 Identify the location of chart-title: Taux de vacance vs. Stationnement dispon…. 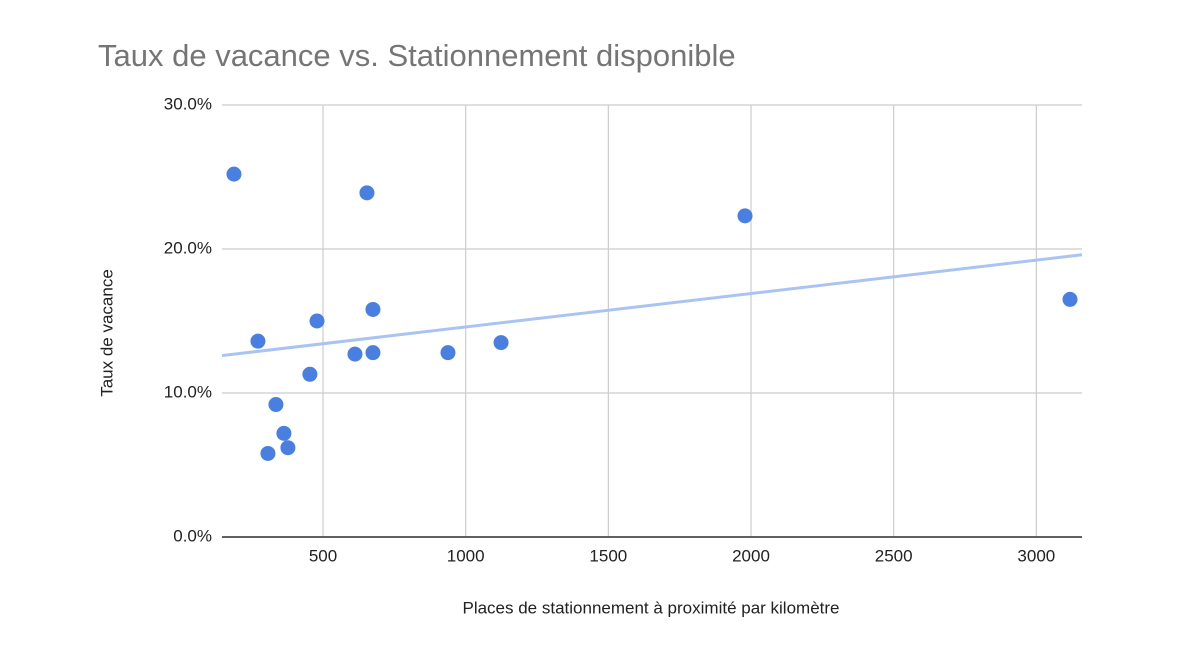
(417, 55).